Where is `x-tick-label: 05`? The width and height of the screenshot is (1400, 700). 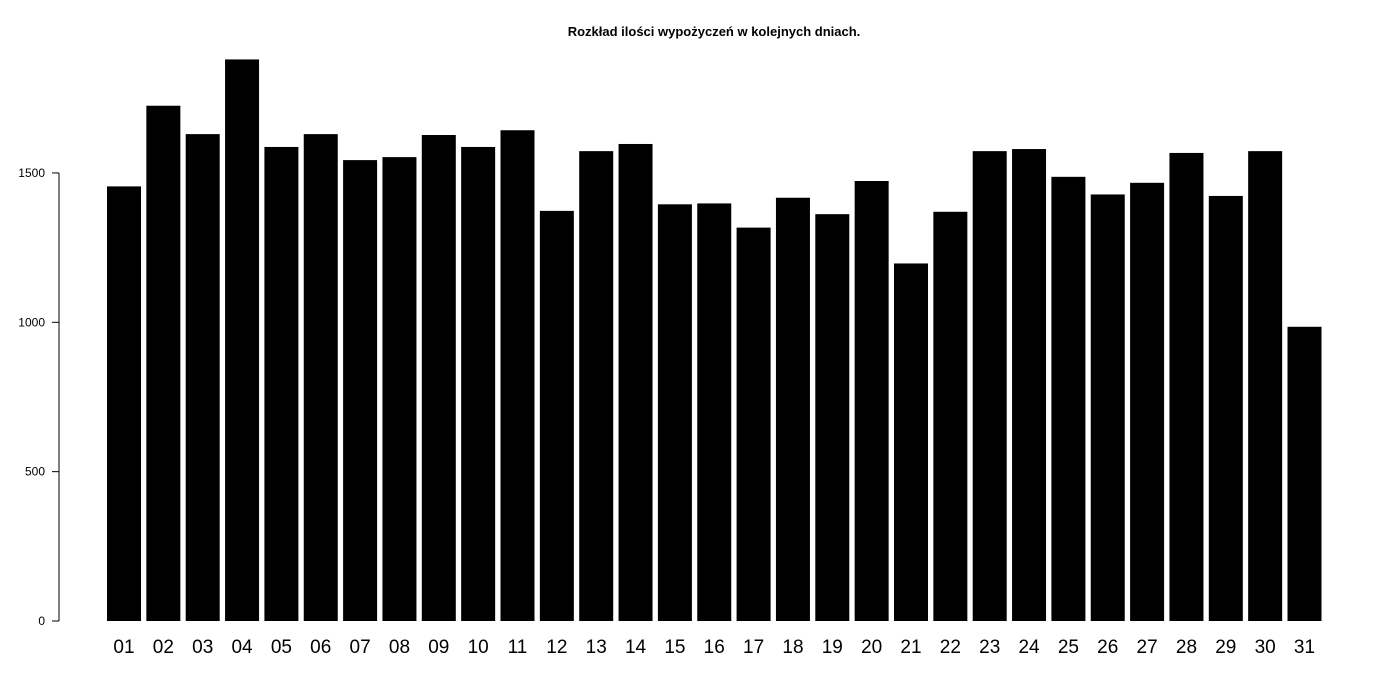
x-tick-label: 05 is located at coordinates (281, 647).